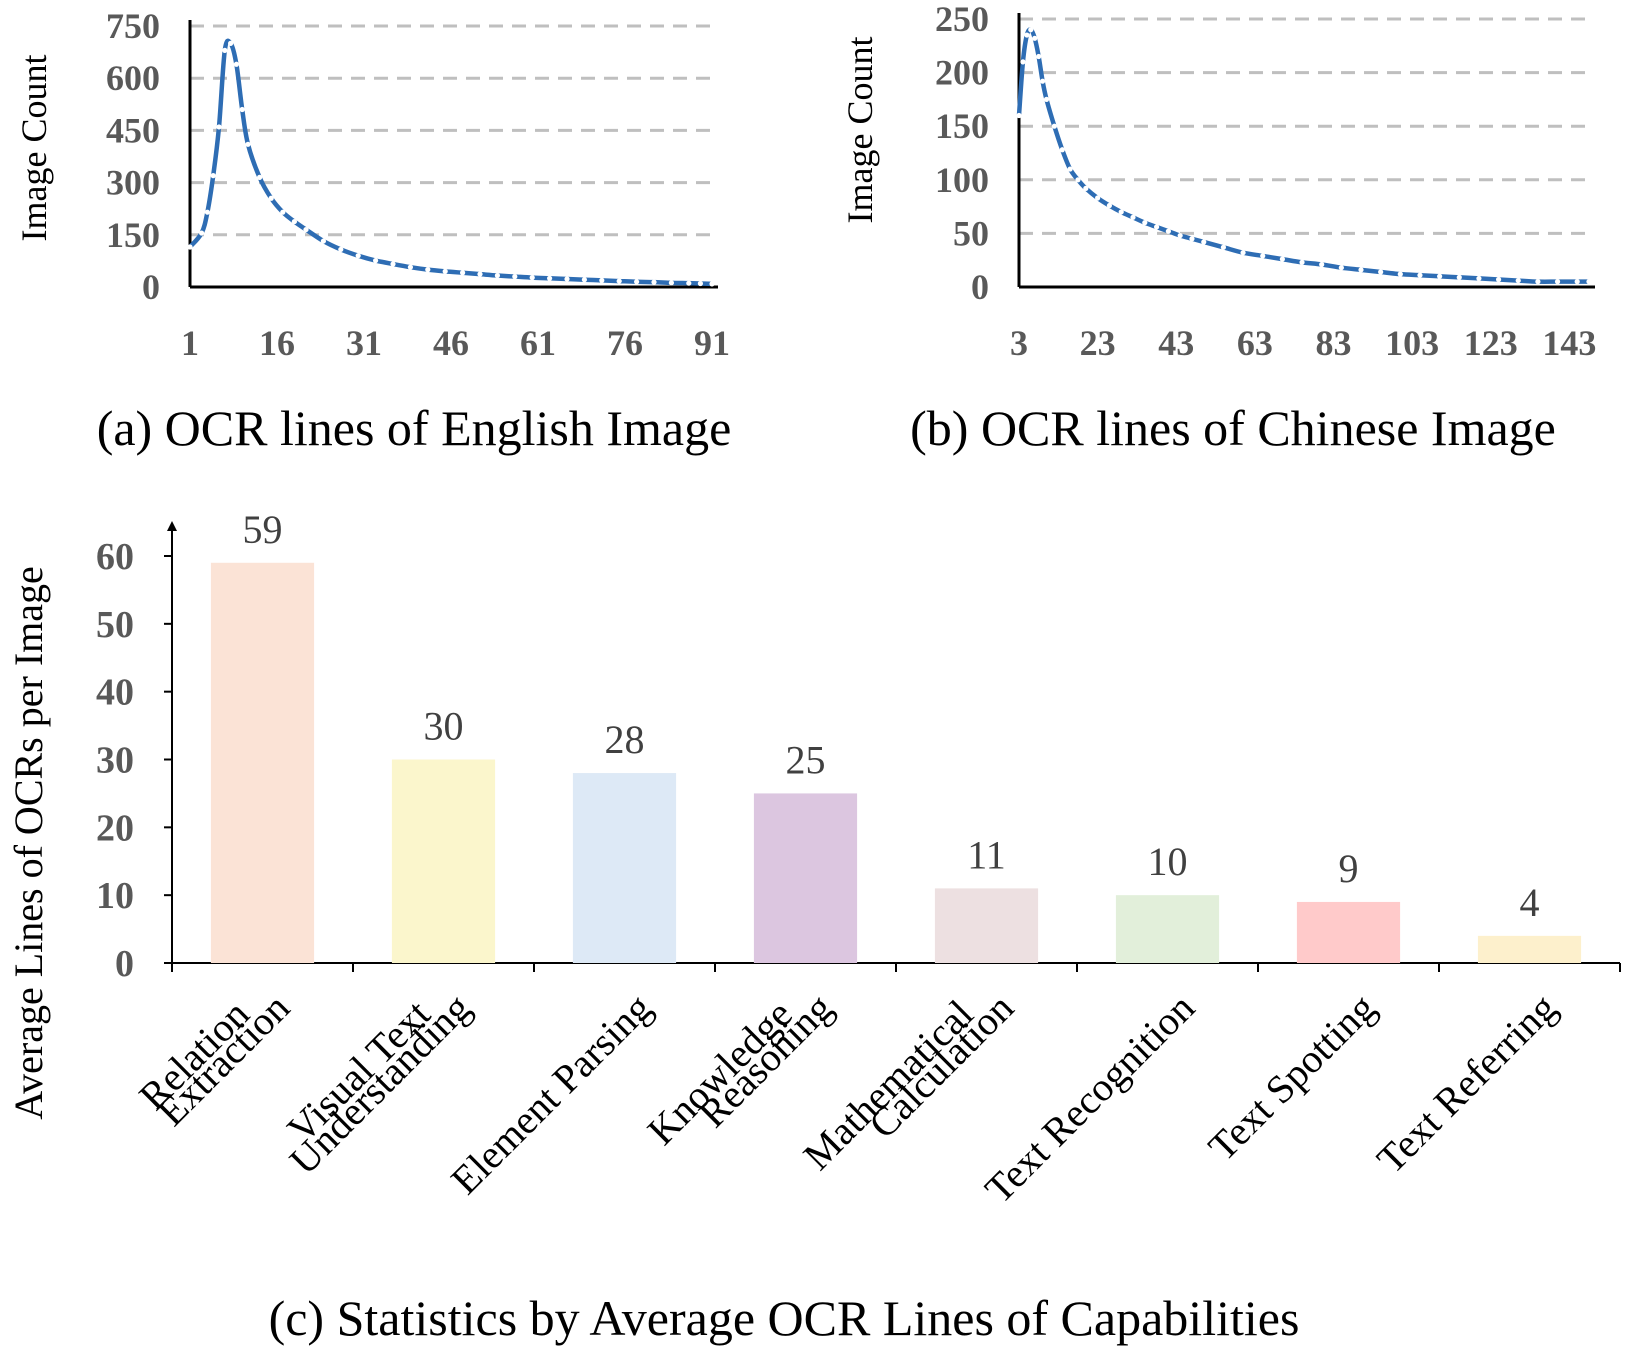 The height and width of the screenshot is (1359, 1627). What do you see at coordinates (28, 843) in the screenshot?
I see `y-axis-label: Average Lines of OCRs per Image` at bounding box center [28, 843].